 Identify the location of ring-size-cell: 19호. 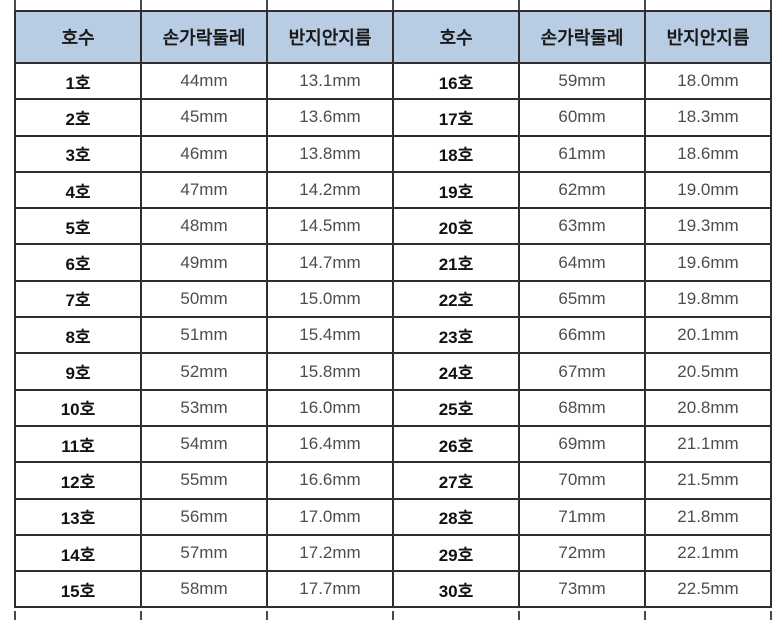
(456, 190).